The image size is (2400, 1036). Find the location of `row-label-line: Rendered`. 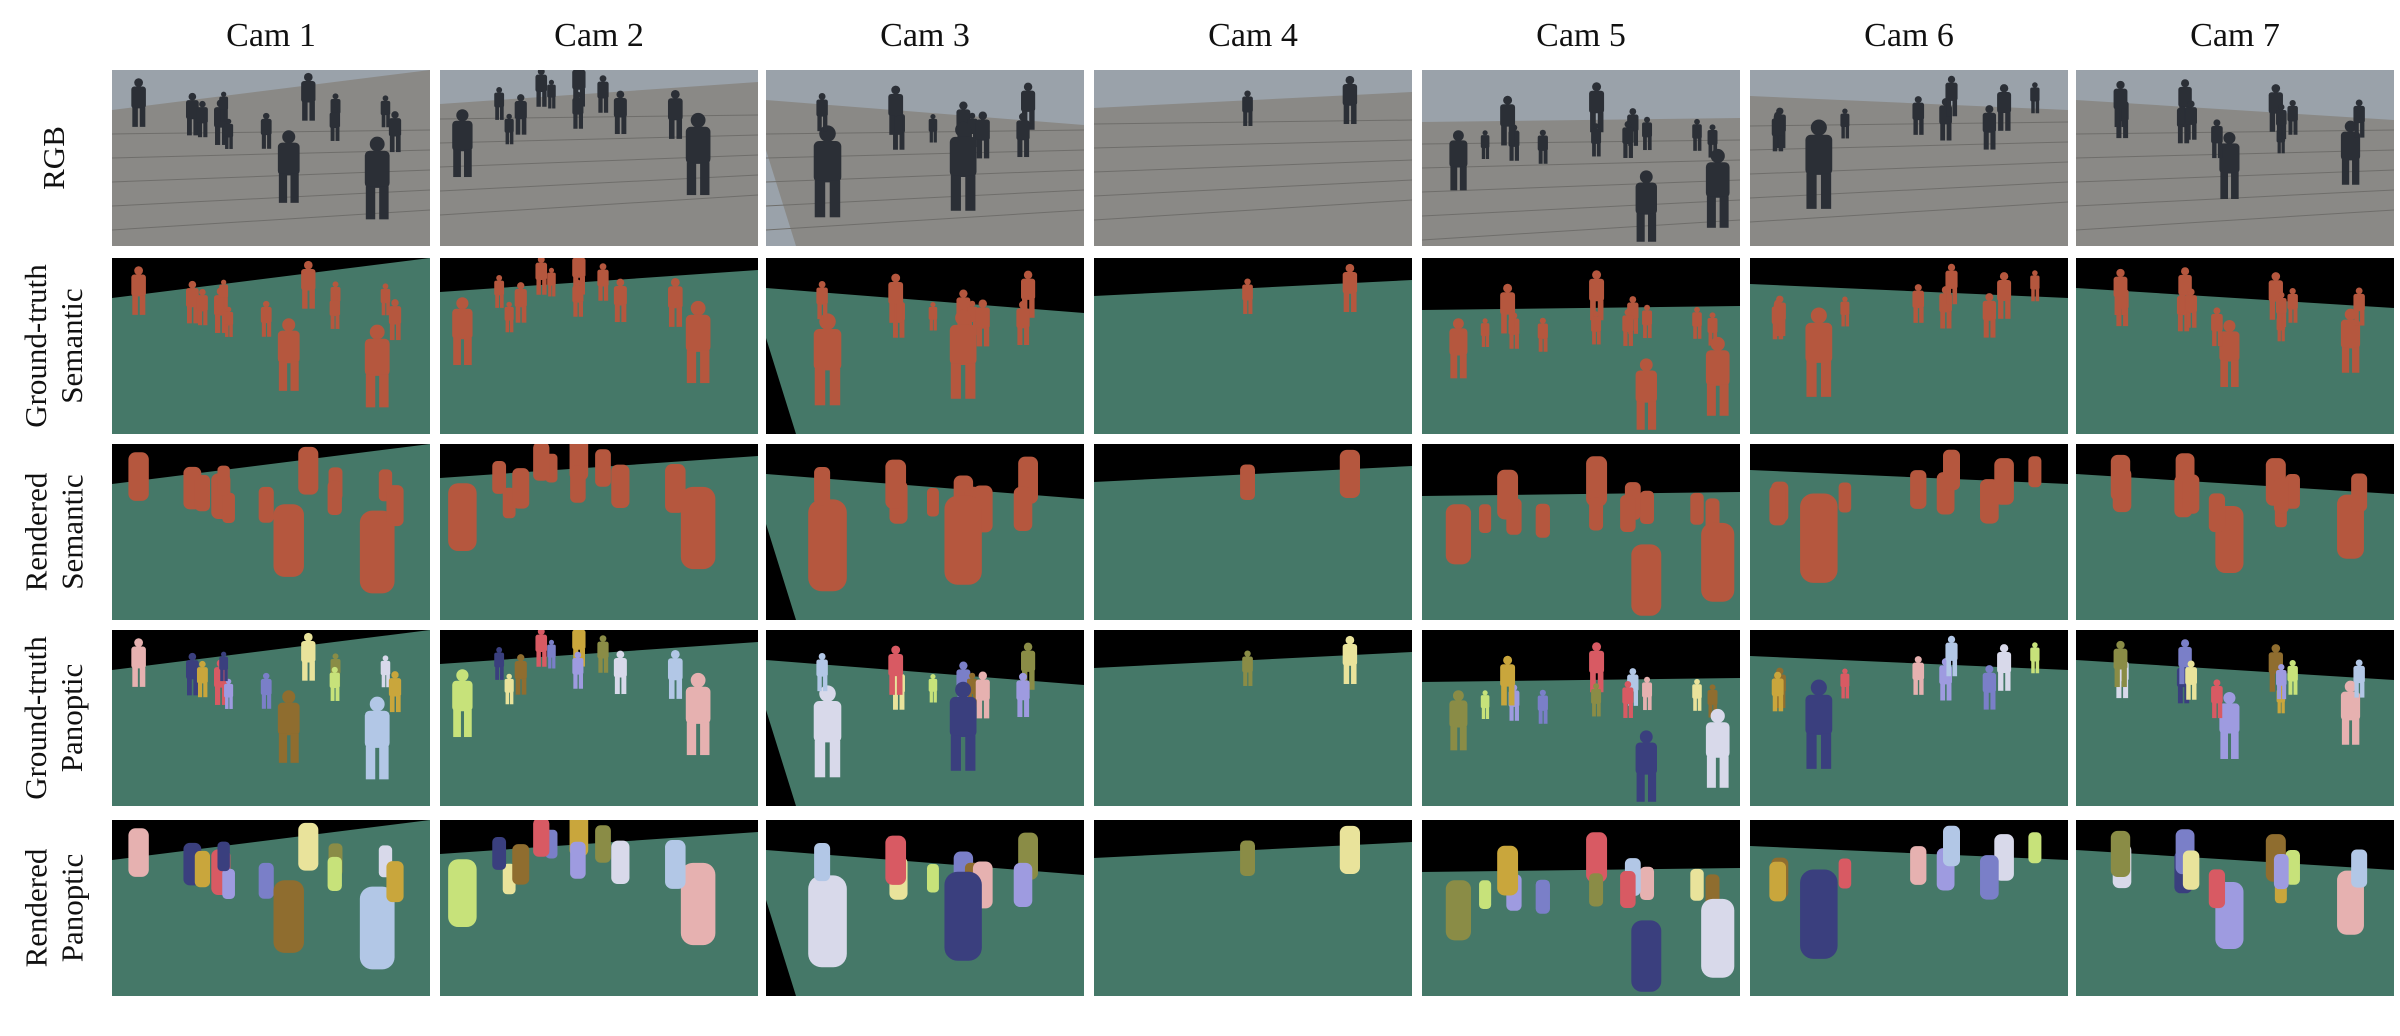

row-label-line: Rendered is located at coordinates (35, 532).